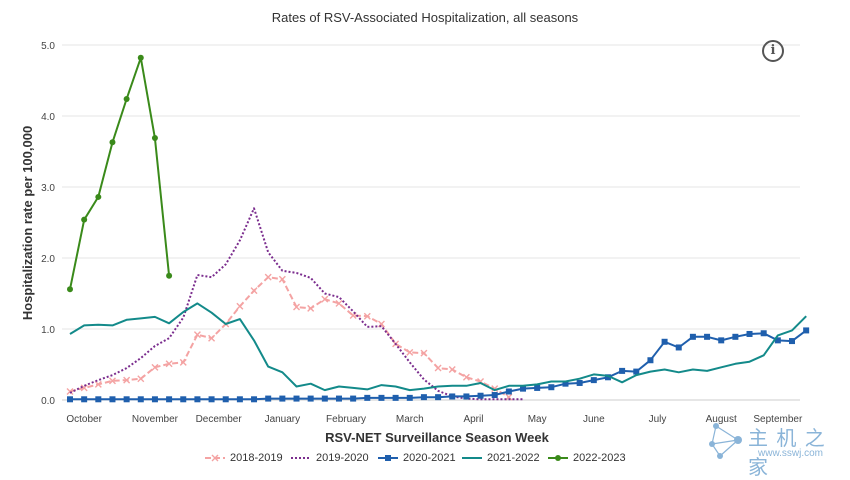 This screenshot has width=850, height=480. Describe the element at coordinates (586, 458) in the screenshot. I see `legend-item: 2022-2023` at that location.